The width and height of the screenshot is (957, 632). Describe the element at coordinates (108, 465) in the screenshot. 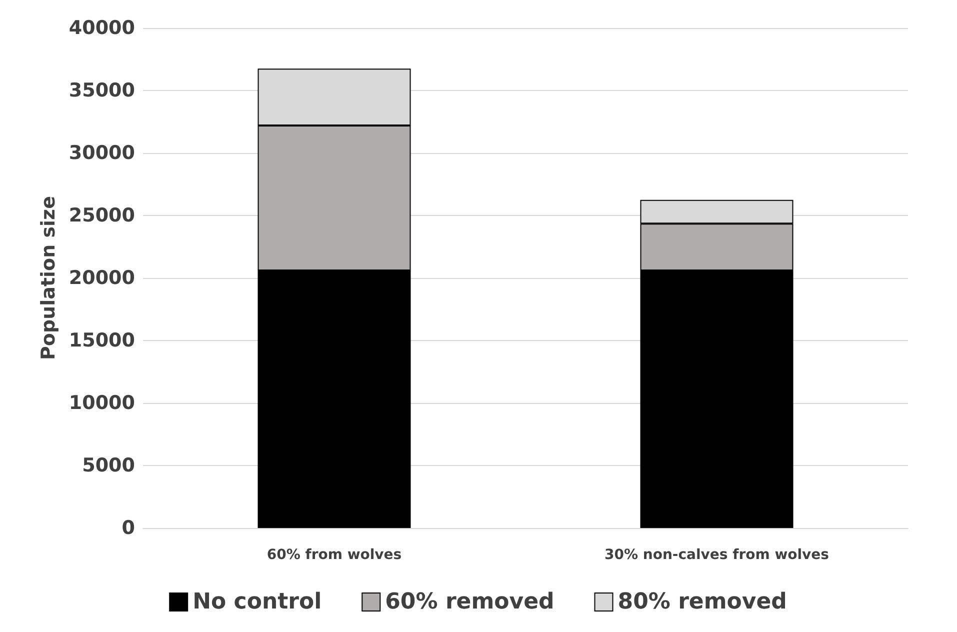

I see `y-tick-label: 5000` at that location.